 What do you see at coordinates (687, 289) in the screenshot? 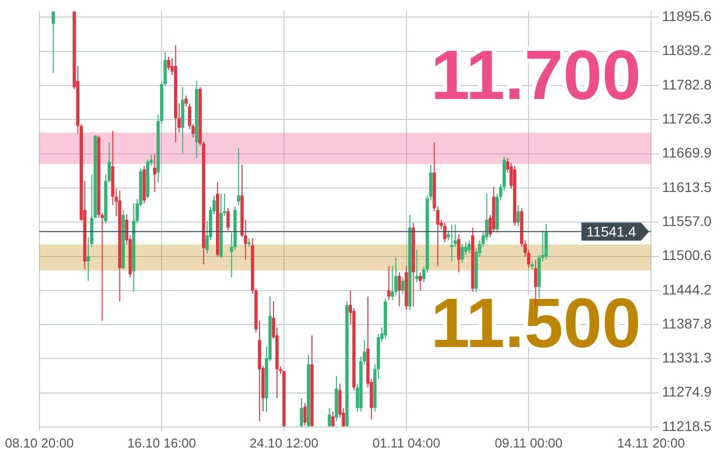
I see `y-tick-label: 11444.2` at bounding box center [687, 289].